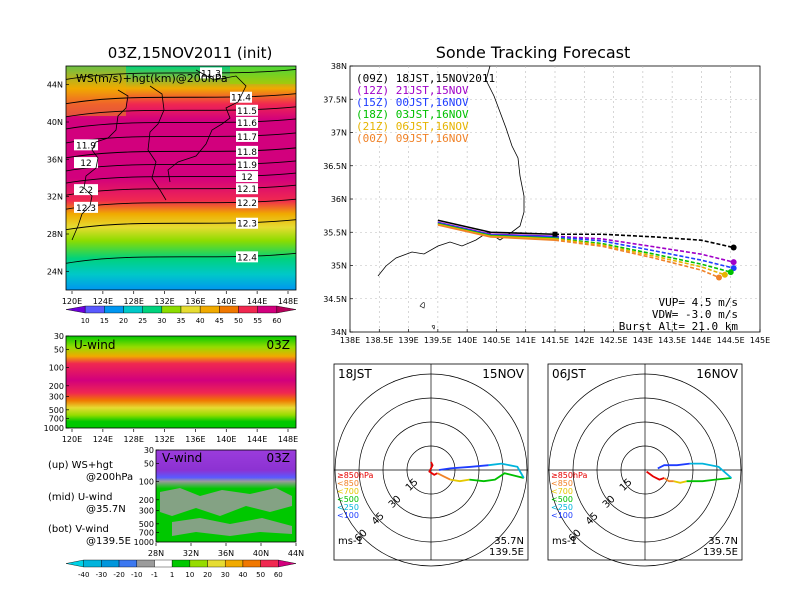 The height and width of the screenshot is (612, 792). What do you see at coordinates (242, 575) in the screenshot?
I see `colorbar-label: 40` at bounding box center [242, 575].